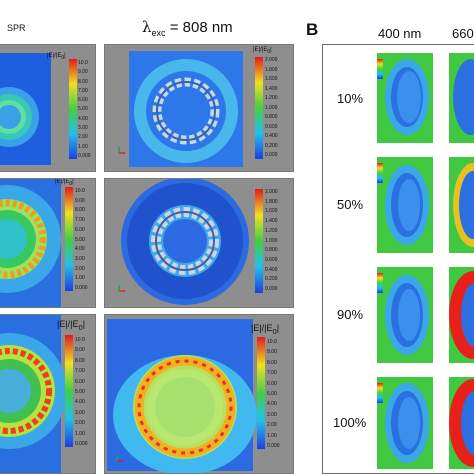  Describe the element at coordinates (463, 33) in the screenshot. I see `panel-b-col2-header: 660` at that location.